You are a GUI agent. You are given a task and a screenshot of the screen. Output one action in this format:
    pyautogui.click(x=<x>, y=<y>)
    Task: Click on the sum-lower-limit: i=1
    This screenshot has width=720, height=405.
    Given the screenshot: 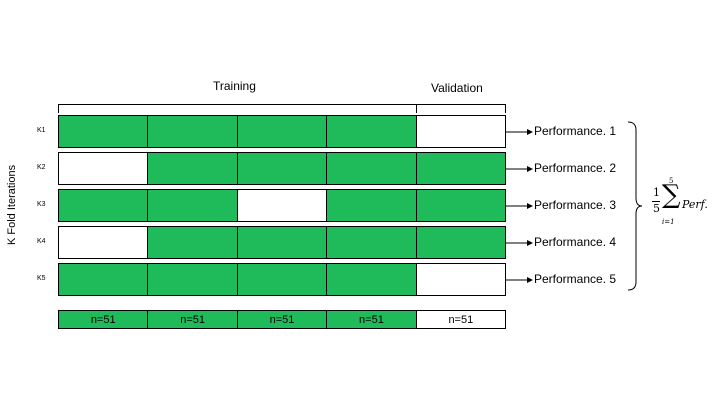 What is the action you would take?
    pyautogui.click(x=668, y=222)
    